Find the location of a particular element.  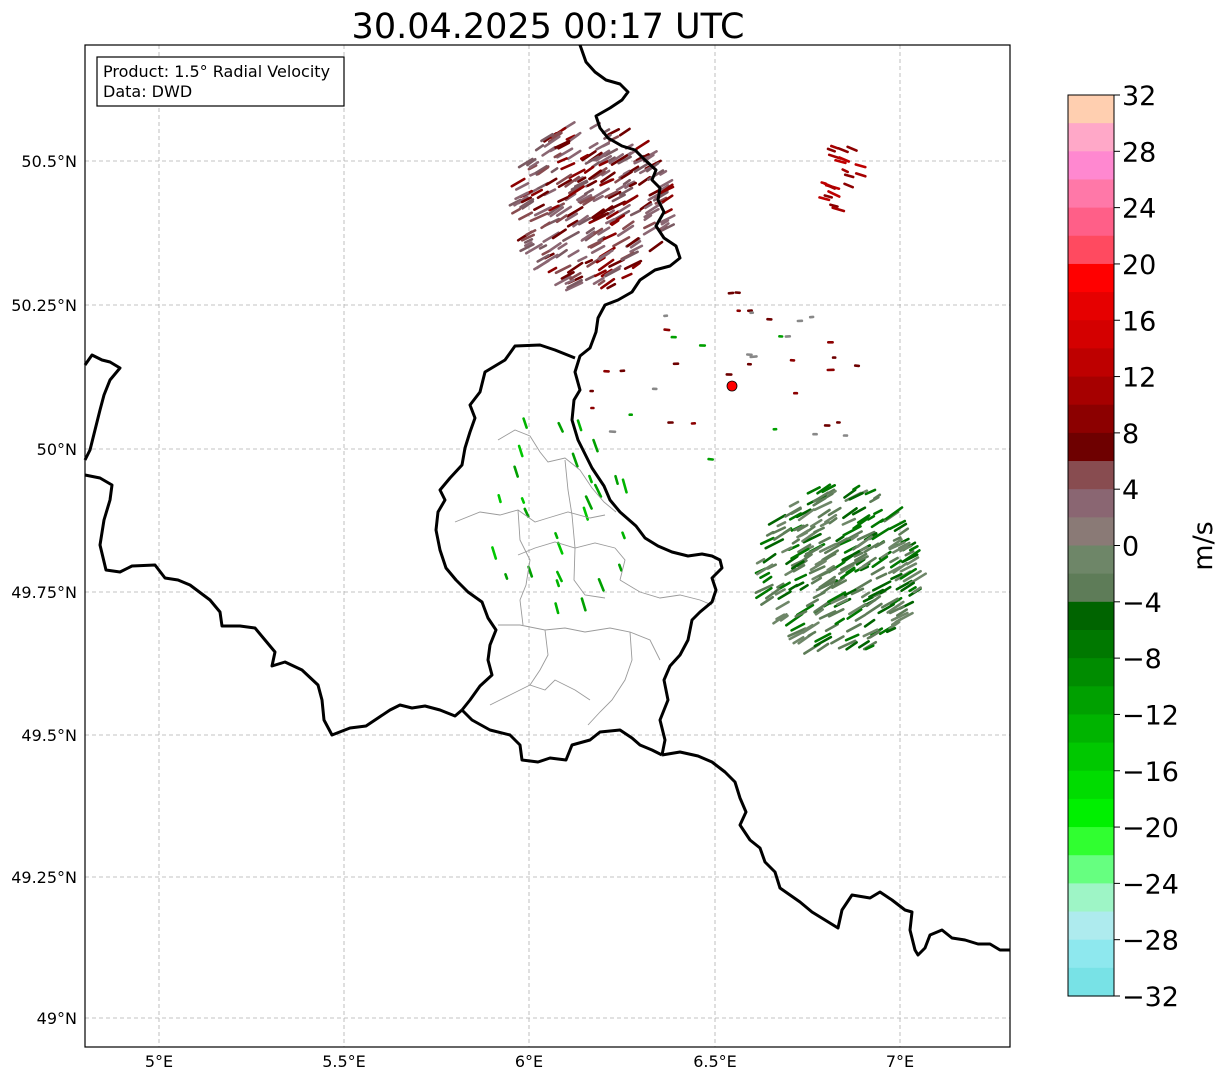

colorbar-tick-label: 4 is located at coordinates (1130, 490).